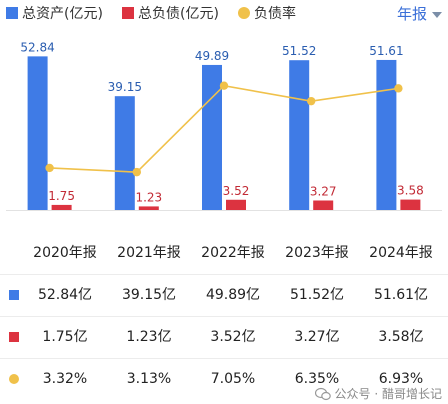 The image size is (448, 404). Describe the element at coordinates (149, 337) in the screenshot. I see `table-cell: 1.23亿` at that location.